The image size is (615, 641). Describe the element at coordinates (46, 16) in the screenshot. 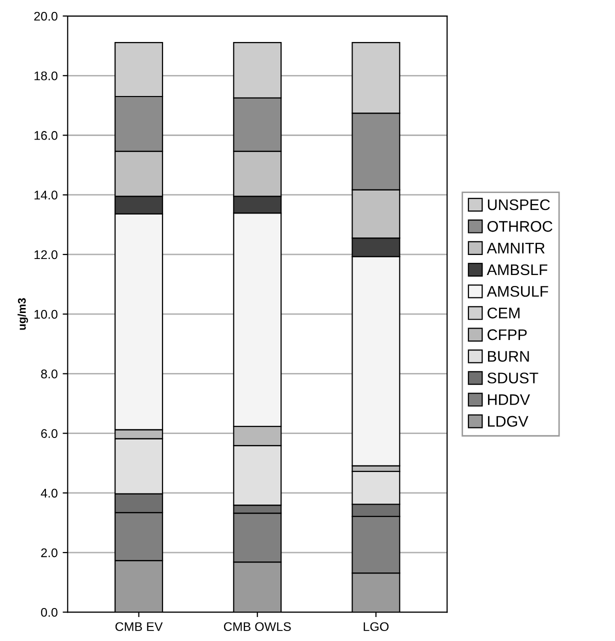

I see `y-tick-label: 20.0` at that location.